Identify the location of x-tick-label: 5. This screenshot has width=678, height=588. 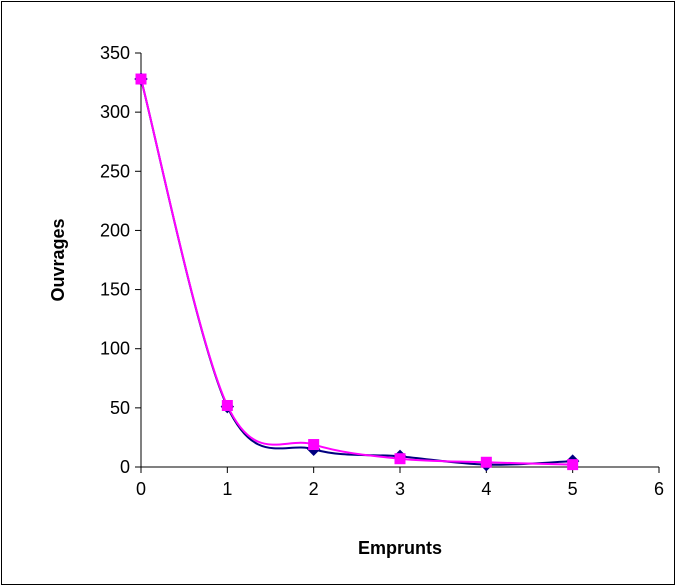
(573, 489).